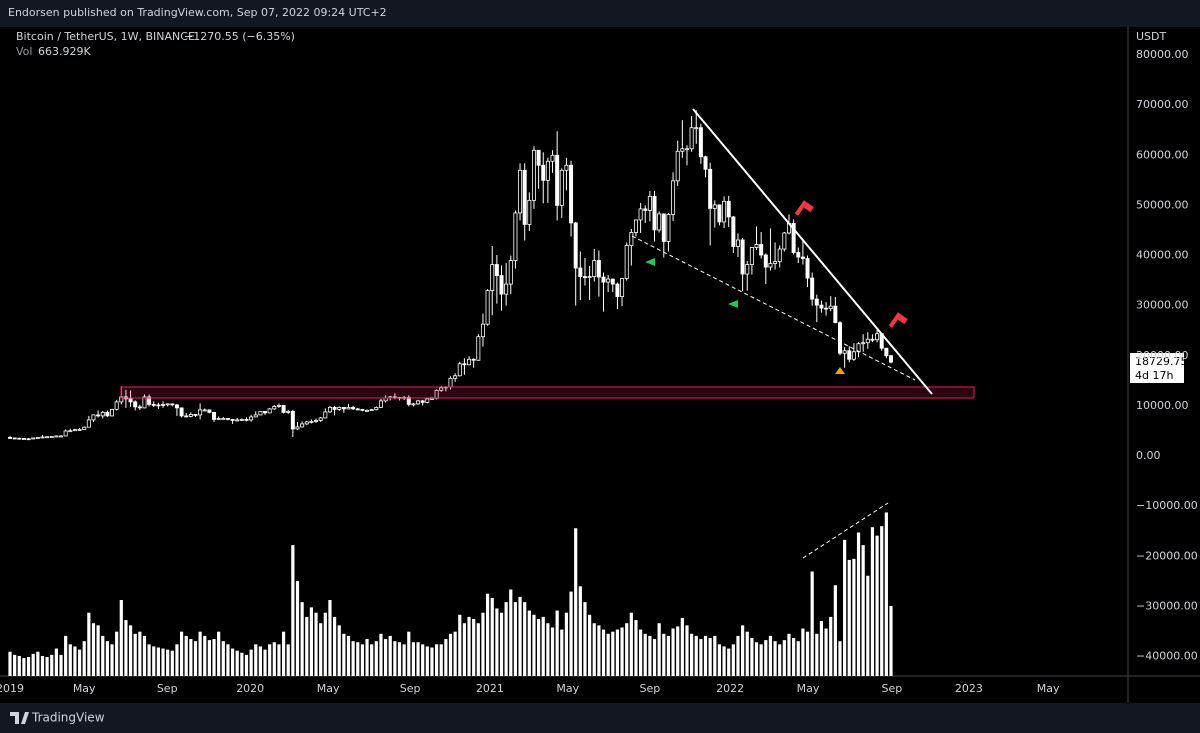 The height and width of the screenshot is (733, 1200). What do you see at coordinates (1162, 255) in the screenshot?
I see `y-tick-label: 40000.00` at bounding box center [1162, 255].